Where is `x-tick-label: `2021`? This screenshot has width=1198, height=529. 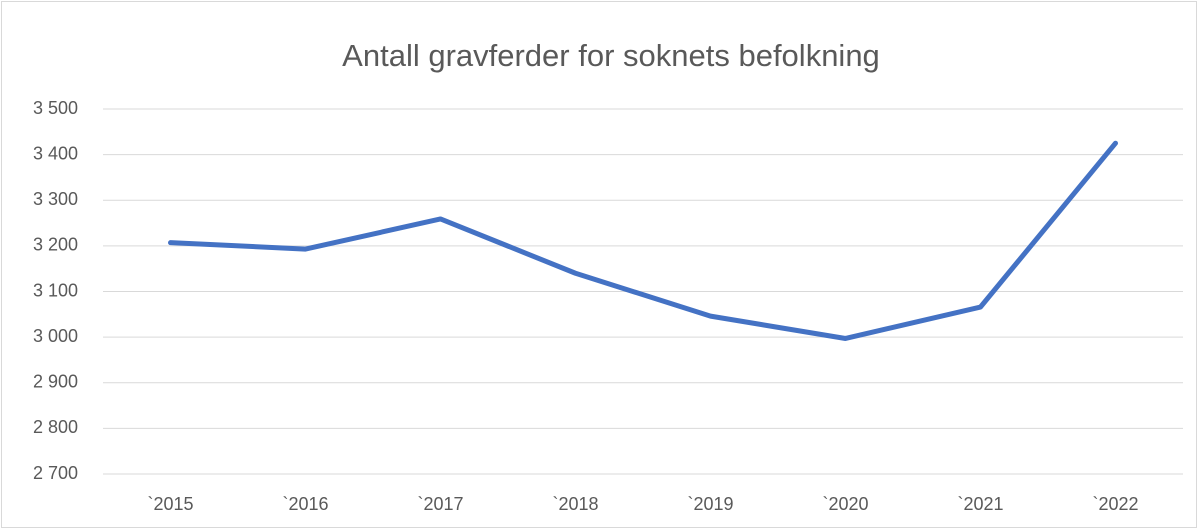 x-tick-label: `2021 is located at coordinates (980, 504).